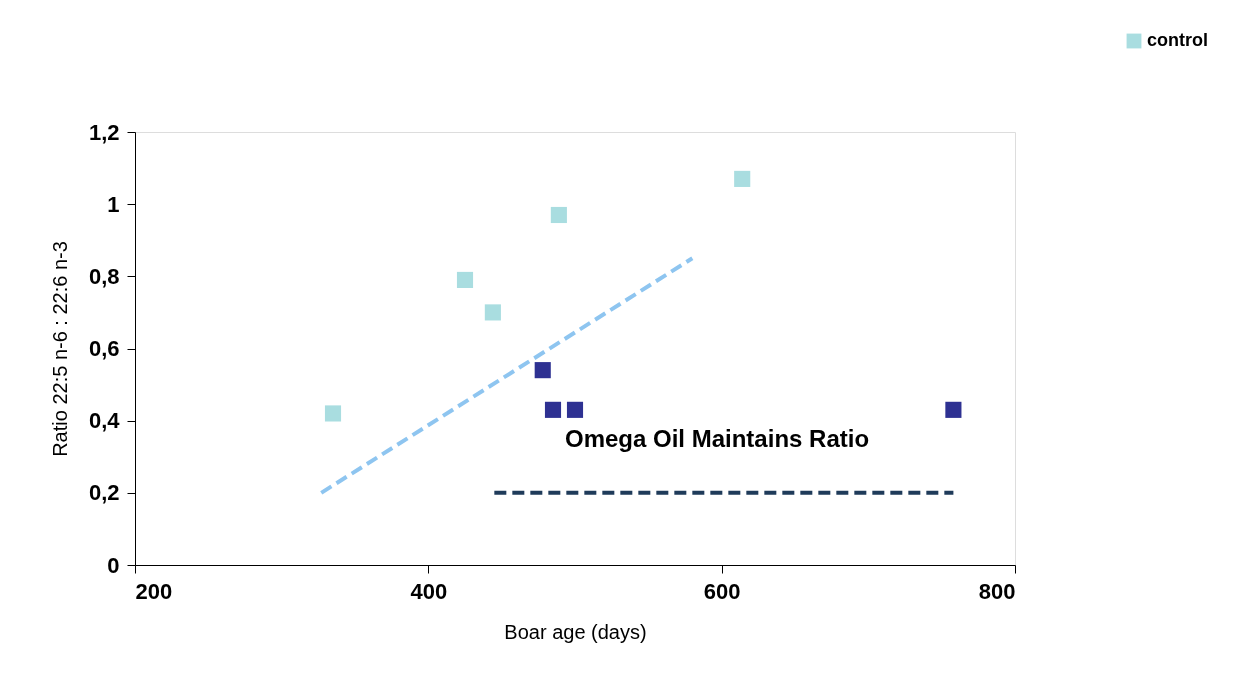 This screenshot has width=1260, height=683. What do you see at coordinates (722, 591) in the screenshot?
I see `x-tick-label: 600` at bounding box center [722, 591].